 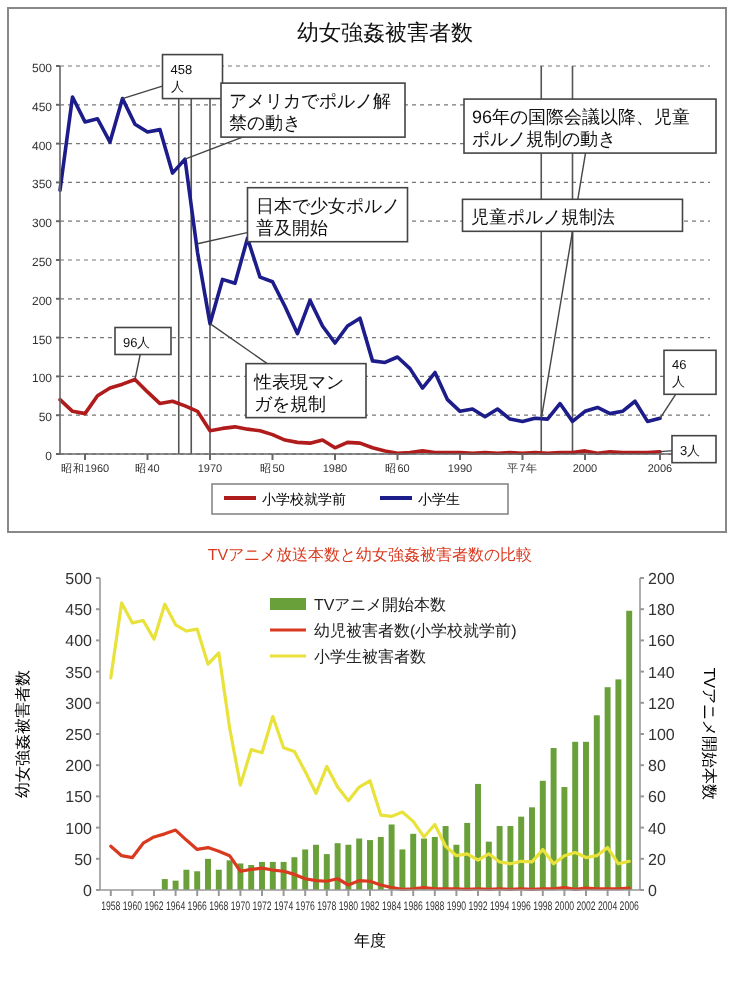 What do you see at coordinates (416, 631) in the screenshot?
I see `legend-label: 幼児被害者数(小学校就学前)` at bounding box center [416, 631].